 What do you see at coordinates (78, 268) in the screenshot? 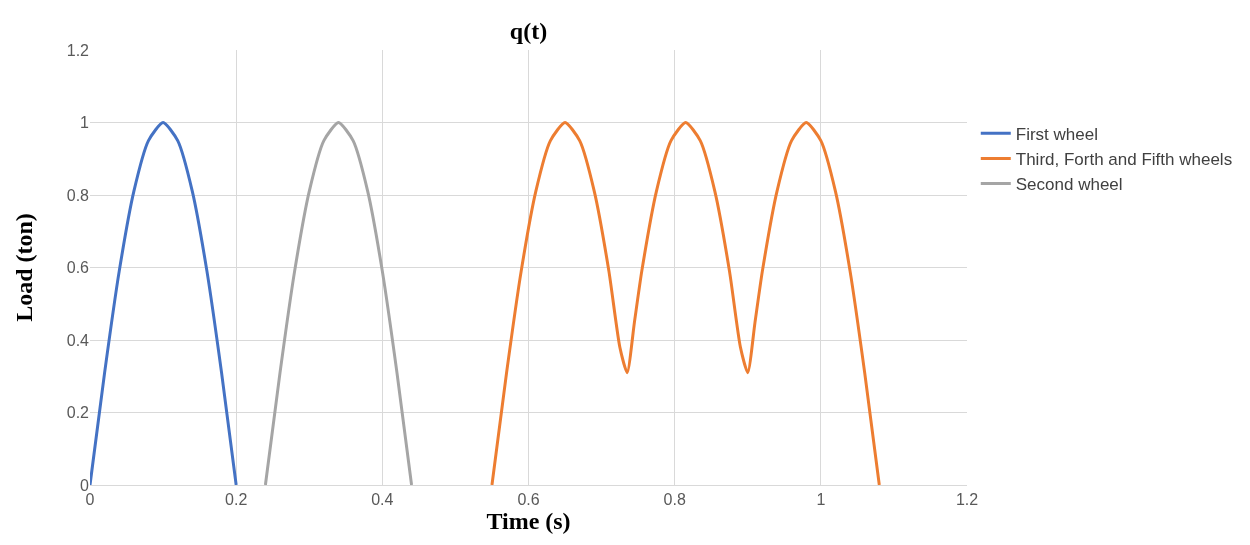
I see `y-tick-label: 0.6` at bounding box center [78, 268].